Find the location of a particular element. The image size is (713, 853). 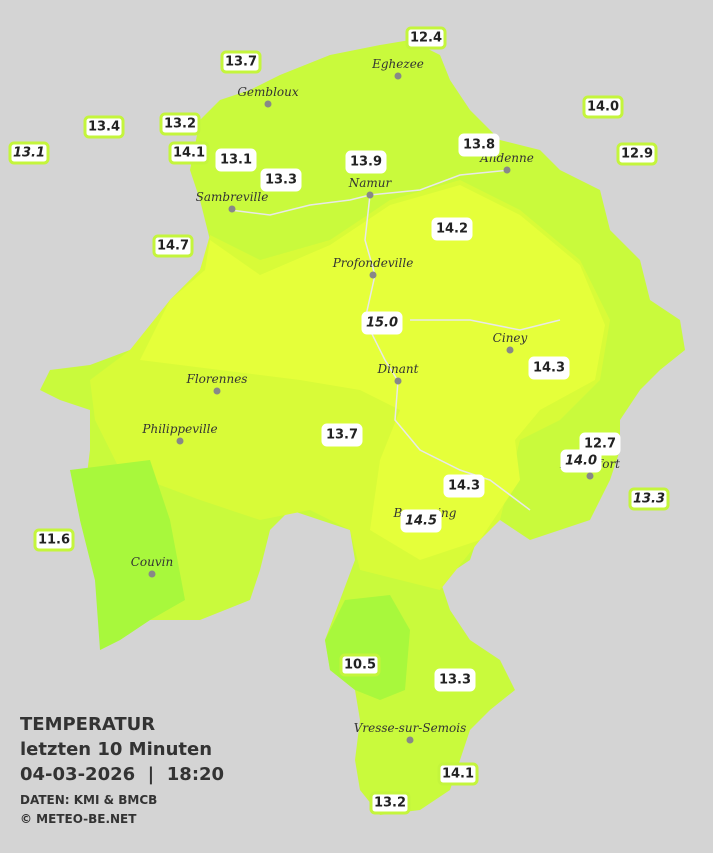

city-name: Florennes is located at coordinates (217, 379).